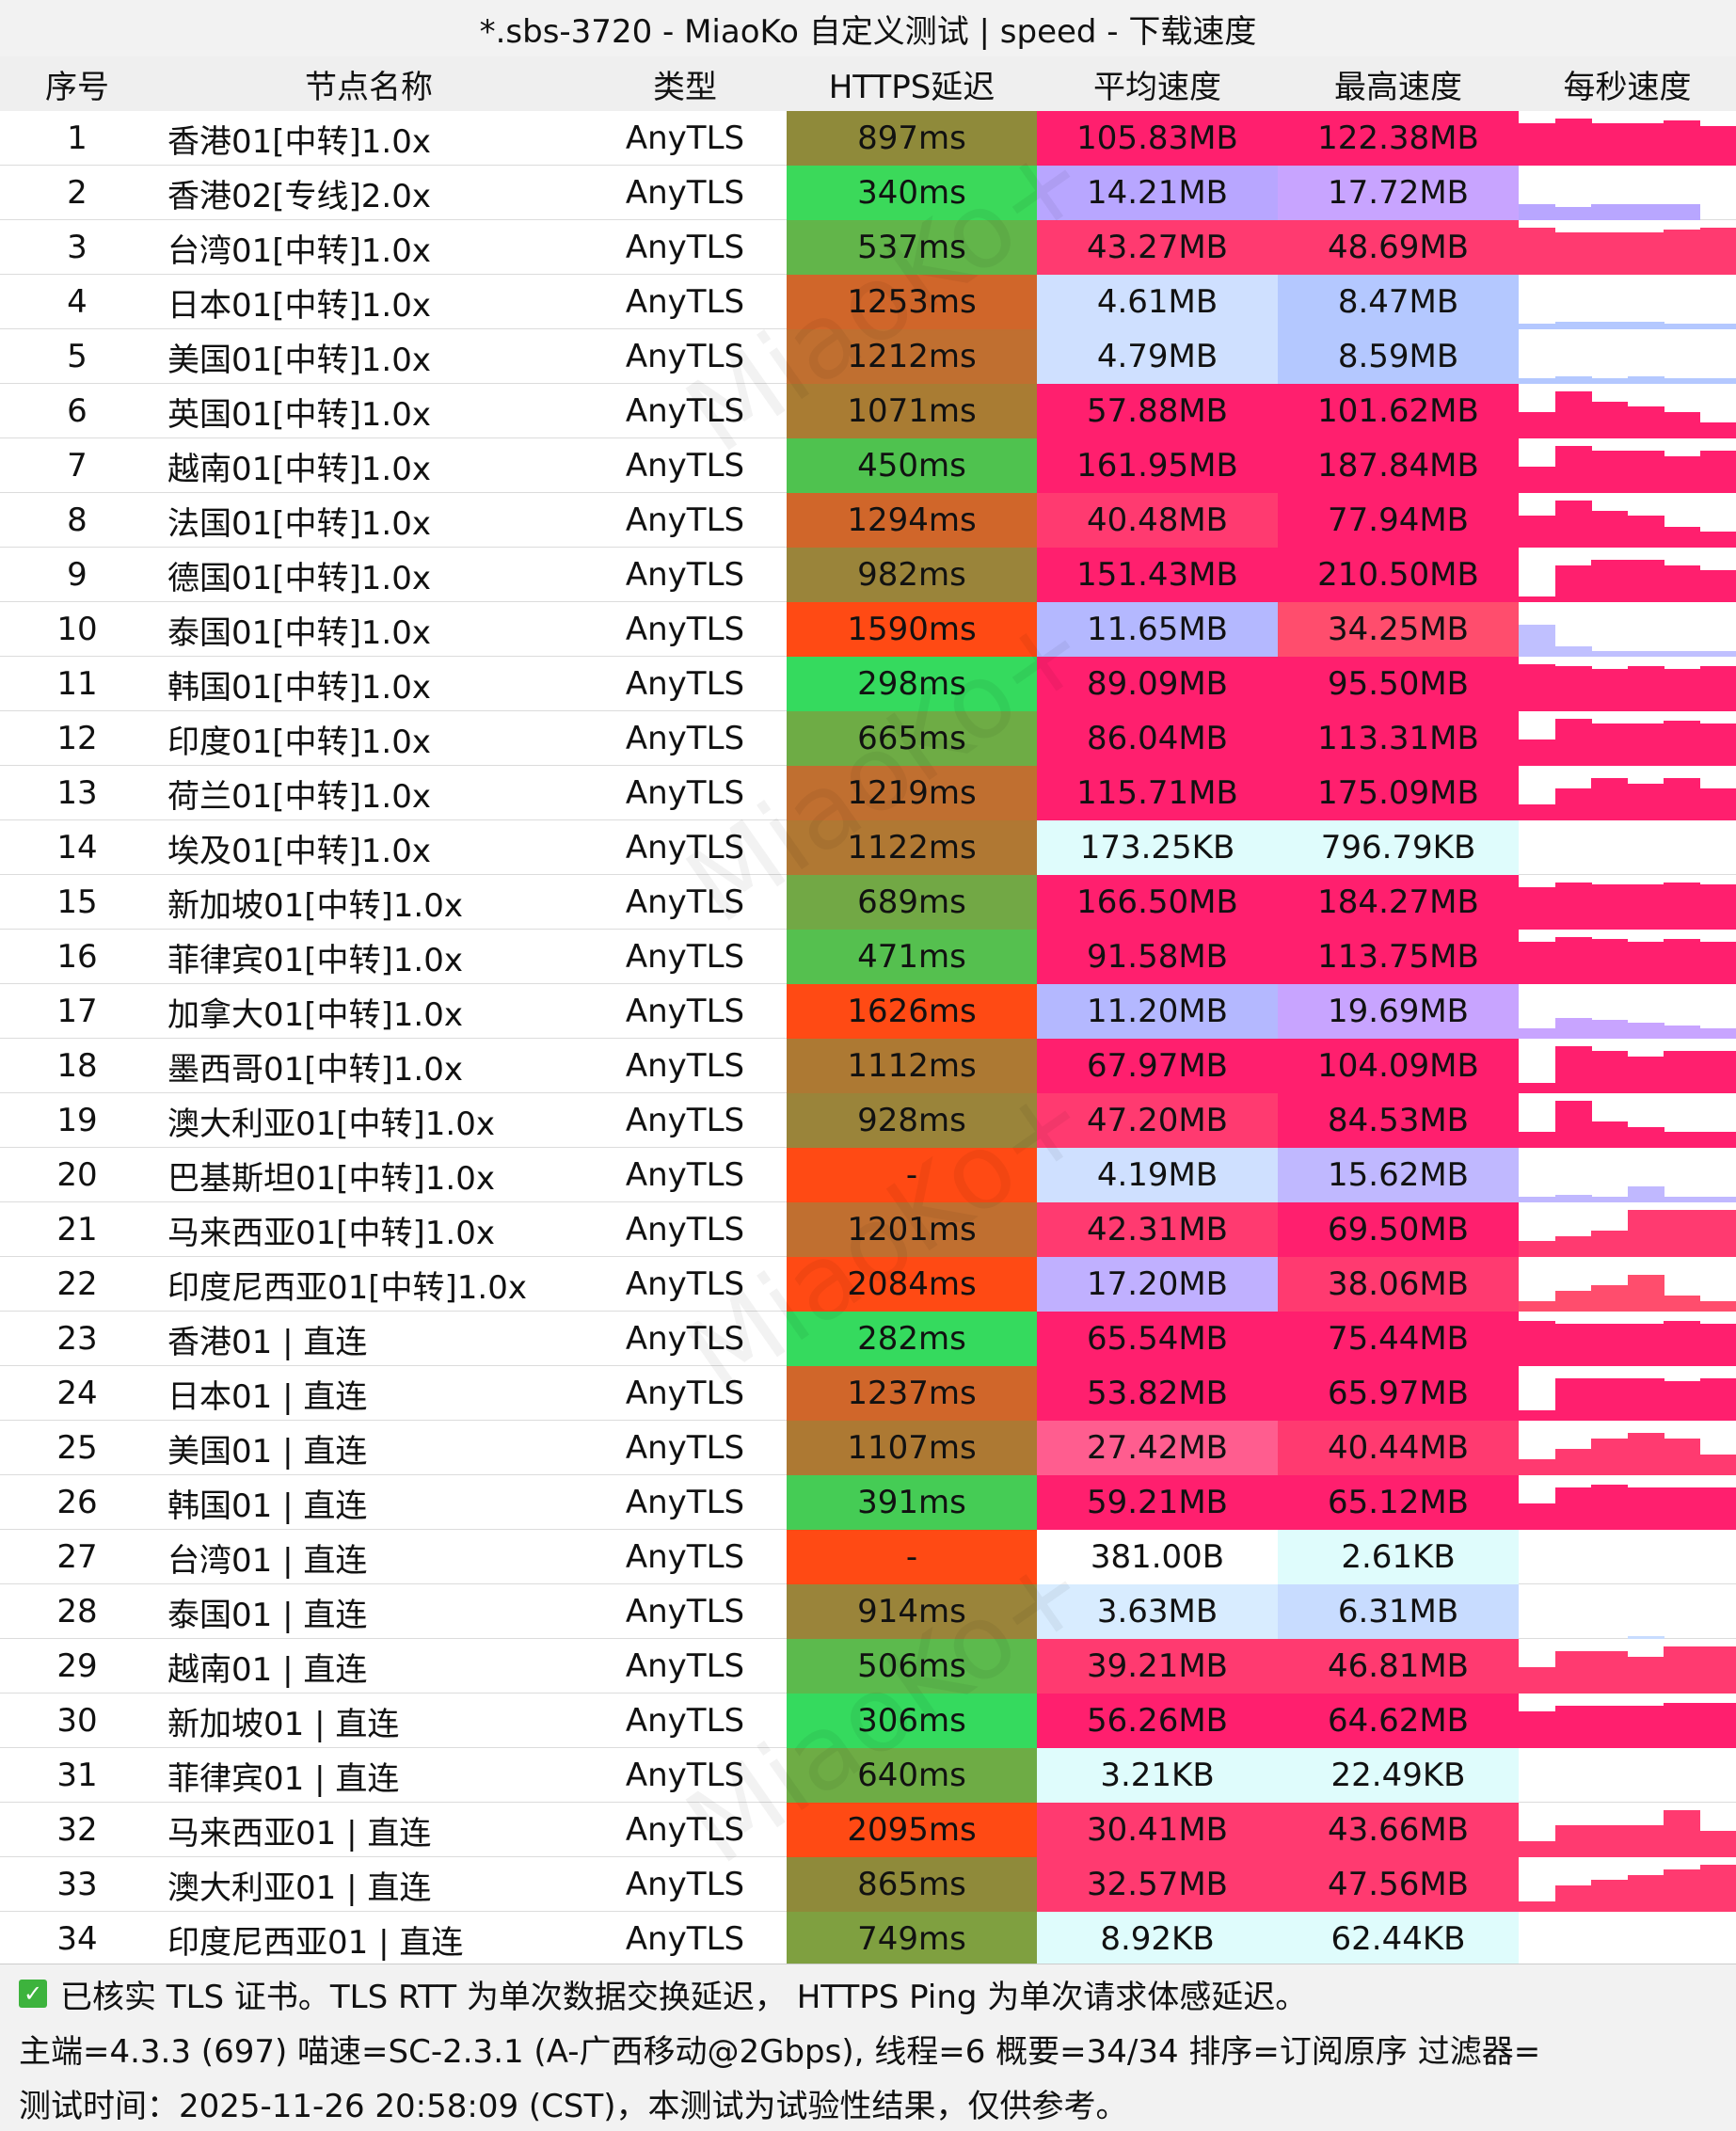 The height and width of the screenshot is (2131, 1736). Describe the element at coordinates (368, 1611) in the screenshot. I see `node-name: 泰国01 | 直连` at that location.